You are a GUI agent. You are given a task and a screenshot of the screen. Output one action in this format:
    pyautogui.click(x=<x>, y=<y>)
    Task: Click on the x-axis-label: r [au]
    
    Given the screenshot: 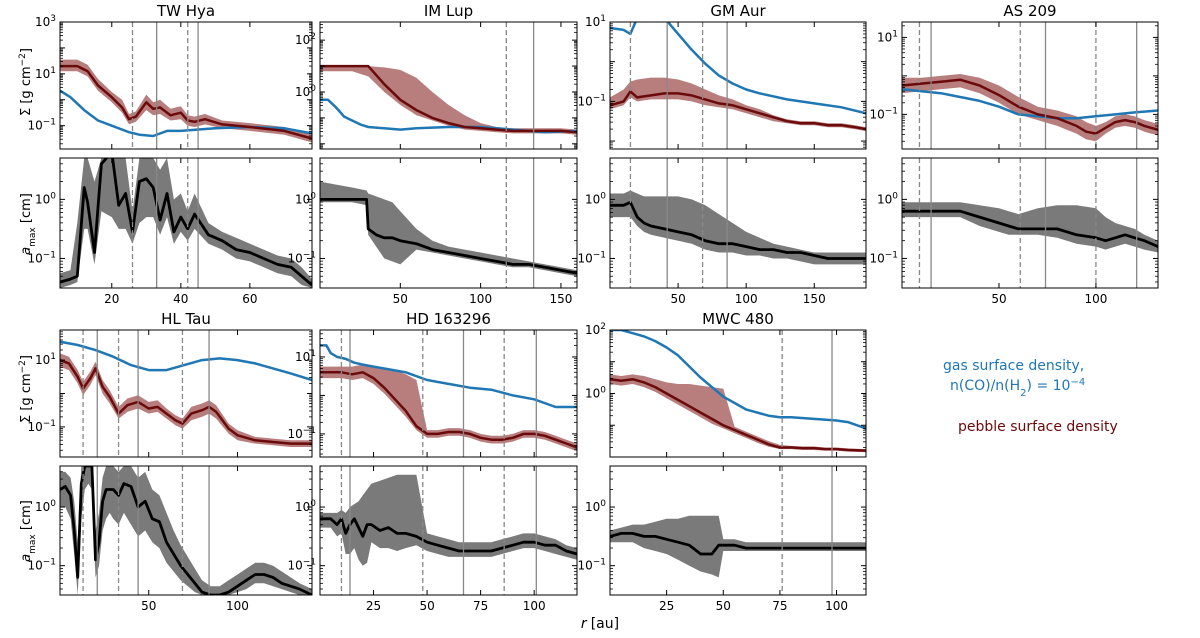 What is the action you would take?
    pyautogui.click(x=600, y=624)
    